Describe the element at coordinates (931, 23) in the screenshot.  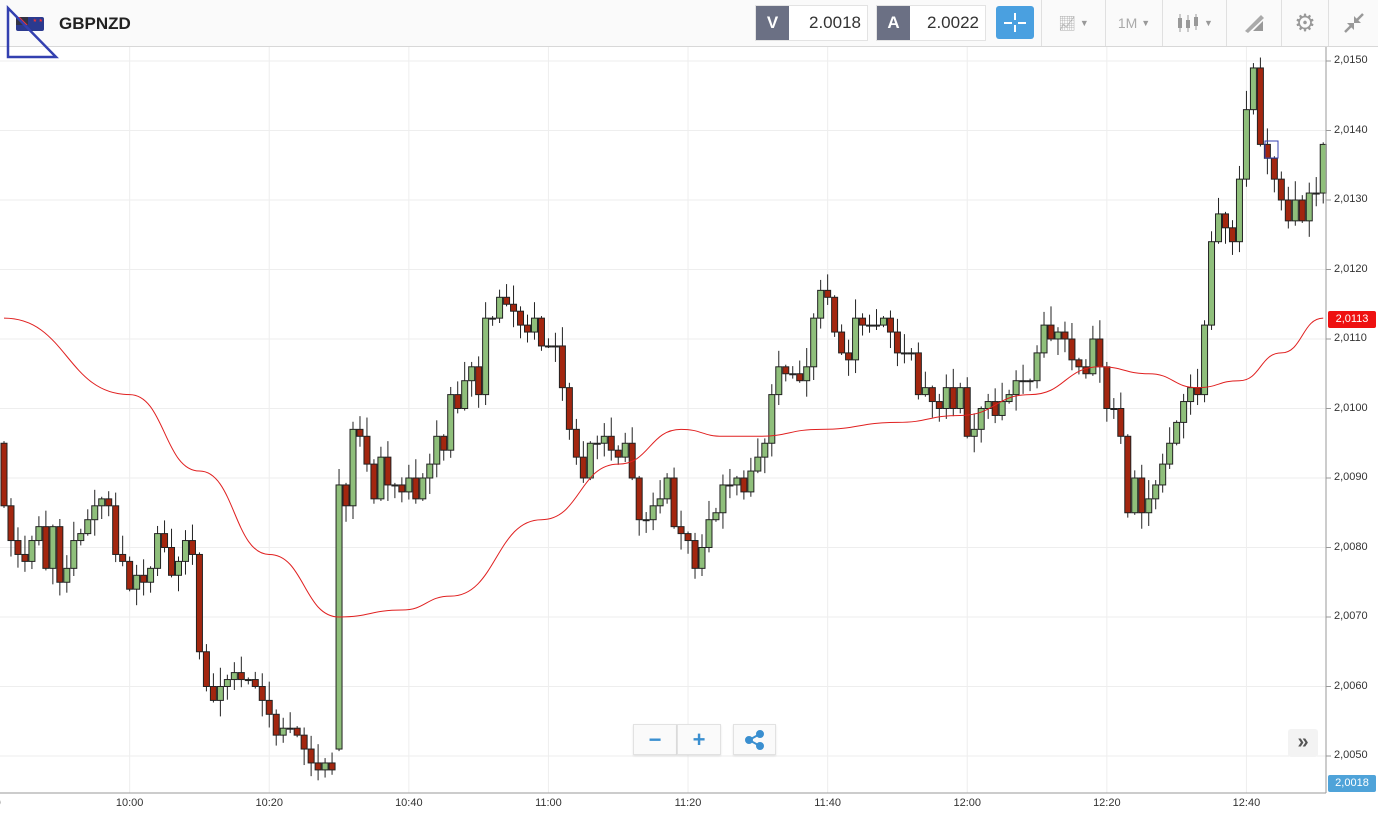
I see `buy-price-box: A 2.0022` at that location.